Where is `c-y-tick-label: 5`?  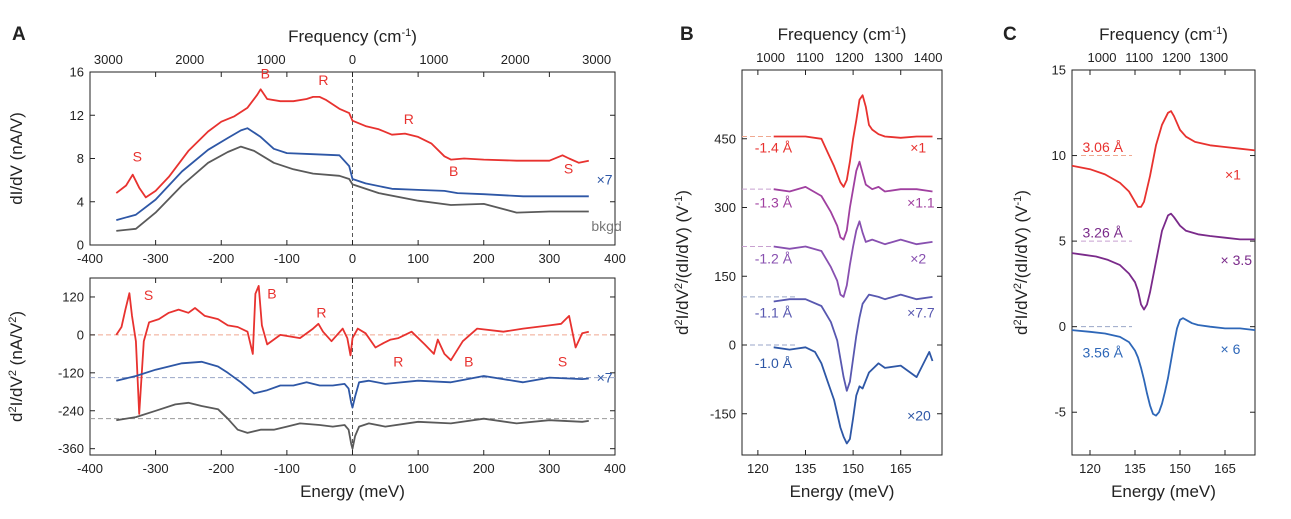
c-y-tick-label: 5 is located at coordinates (1062, 241).